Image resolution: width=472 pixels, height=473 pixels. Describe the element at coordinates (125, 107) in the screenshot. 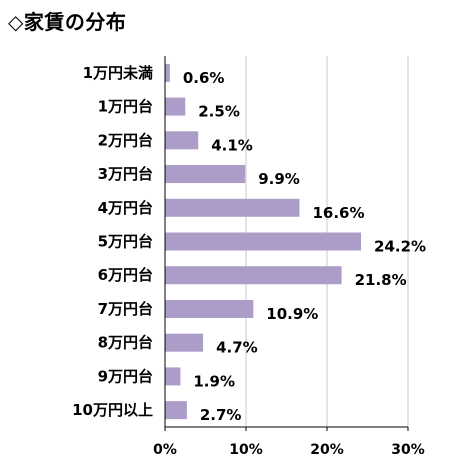

I see `category-label-1: 1万円台` at that location.